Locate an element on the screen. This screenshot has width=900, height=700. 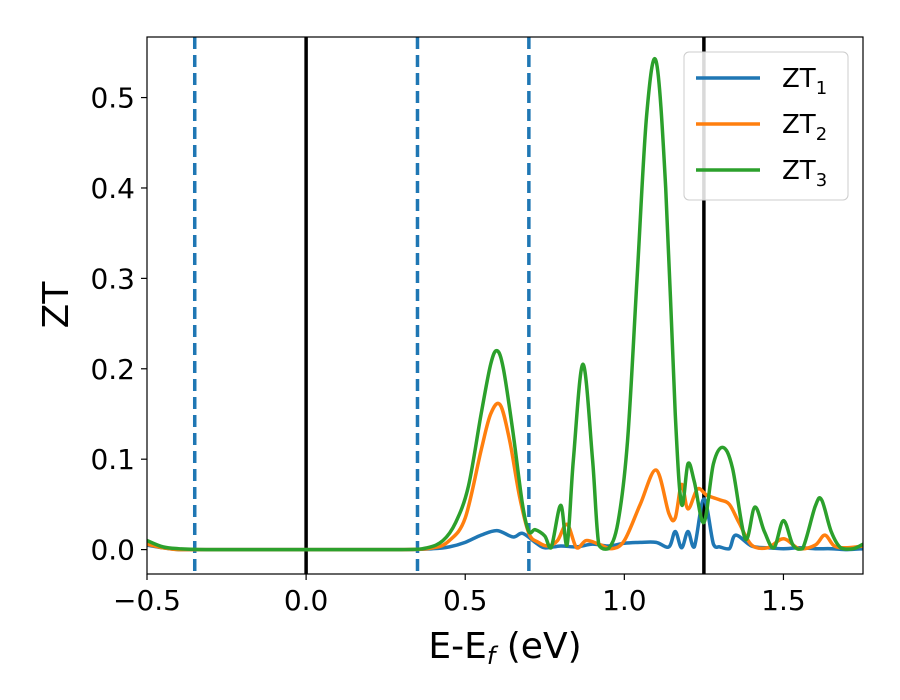
legend-box is located at coordinates (766, 126).